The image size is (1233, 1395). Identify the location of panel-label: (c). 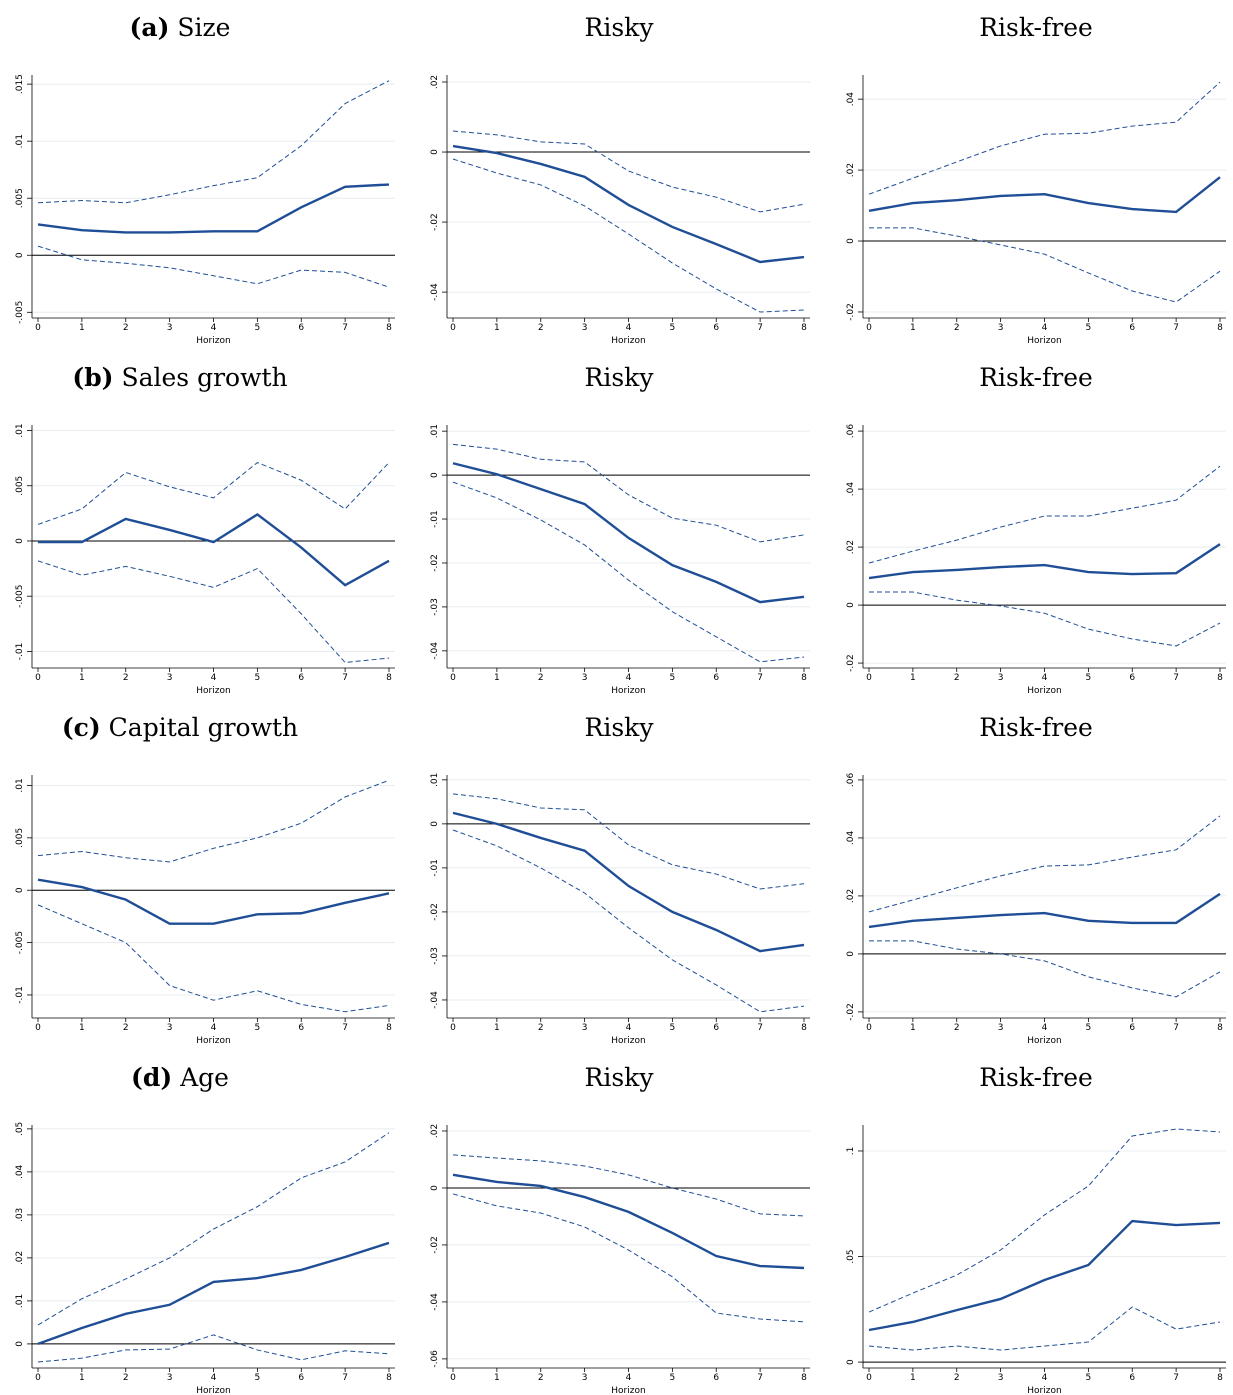
(81, 727).